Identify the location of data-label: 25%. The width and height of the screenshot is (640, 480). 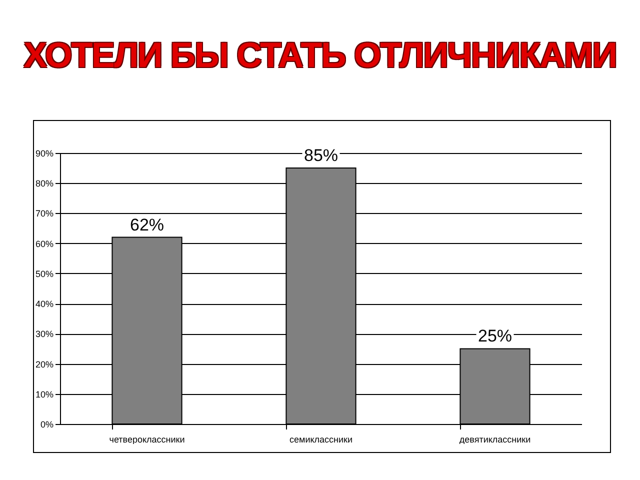
(495, 336).